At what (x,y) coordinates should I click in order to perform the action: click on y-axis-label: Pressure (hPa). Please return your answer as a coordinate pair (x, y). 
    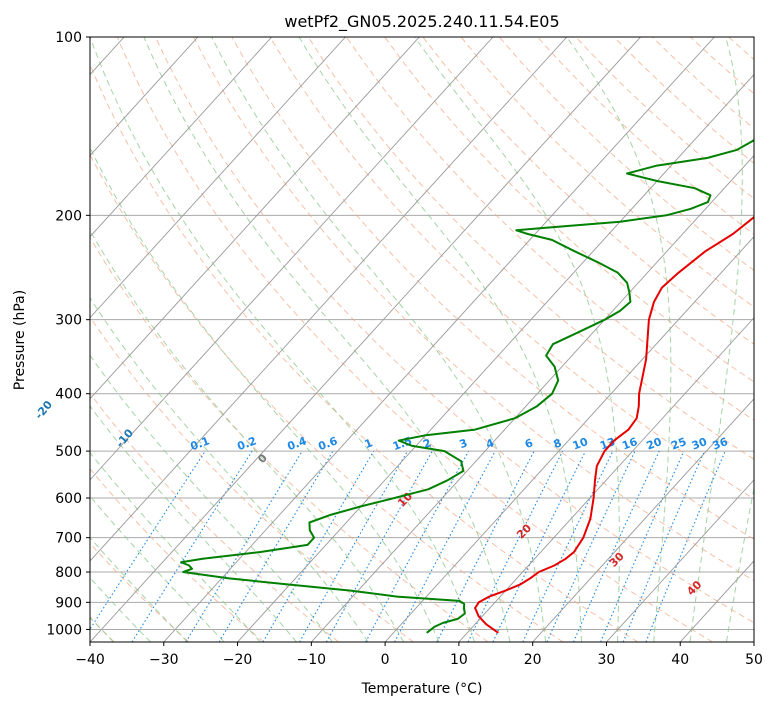
    Looking at the image, I should click on (20, 340).